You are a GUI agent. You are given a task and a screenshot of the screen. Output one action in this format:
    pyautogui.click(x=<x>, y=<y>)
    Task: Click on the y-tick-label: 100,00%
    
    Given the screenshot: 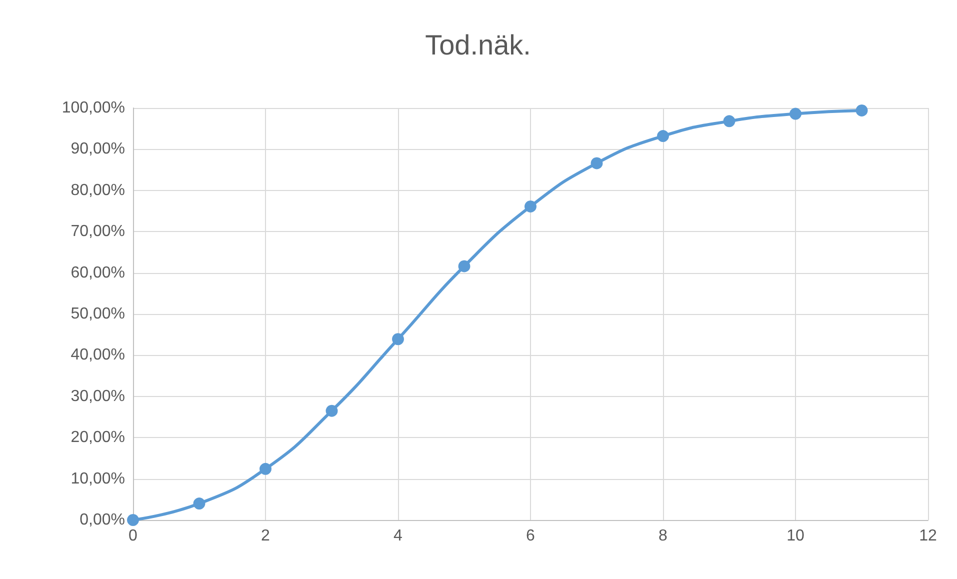 What is the action you would take?
    pyautogui.click(x=93, y=108)
    